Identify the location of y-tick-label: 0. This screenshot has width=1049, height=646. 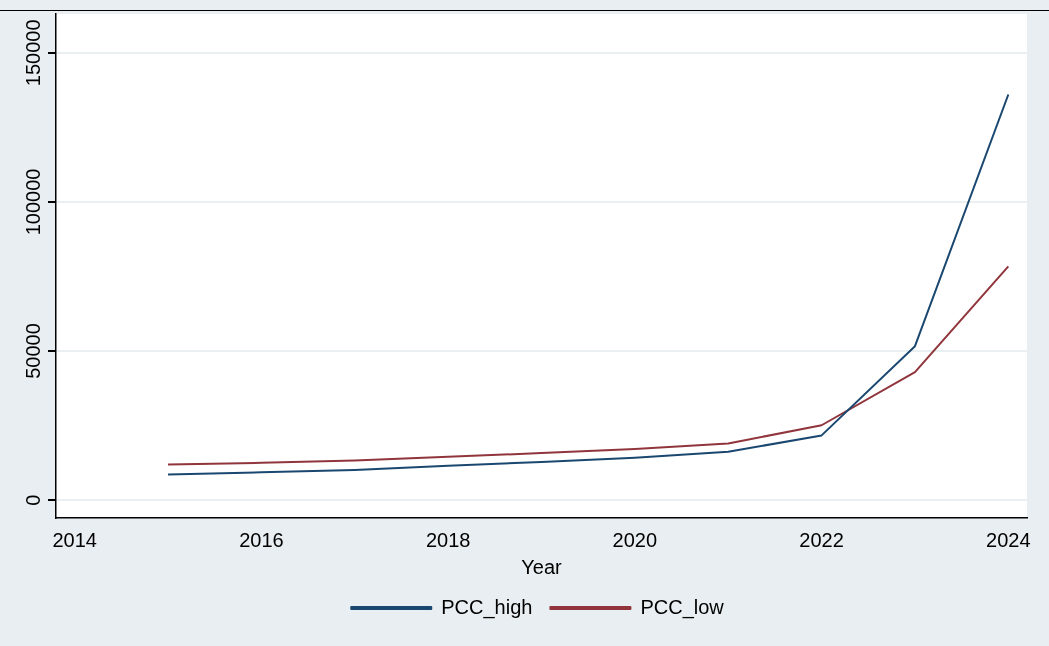
(32, 500).